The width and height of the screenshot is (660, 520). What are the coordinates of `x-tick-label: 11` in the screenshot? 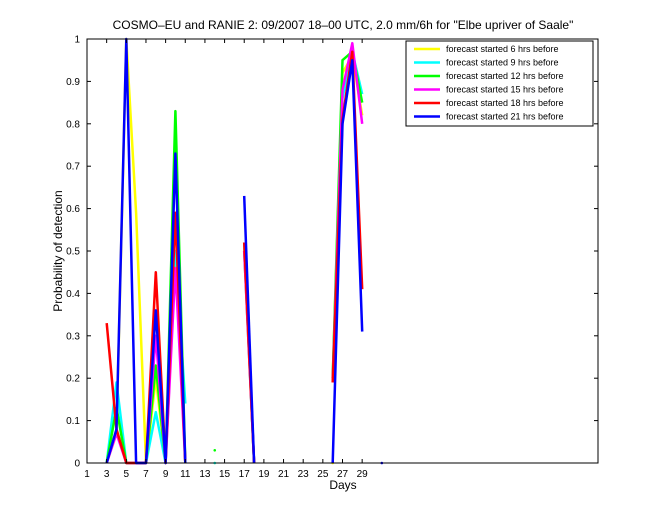 It's located at (185, 474).